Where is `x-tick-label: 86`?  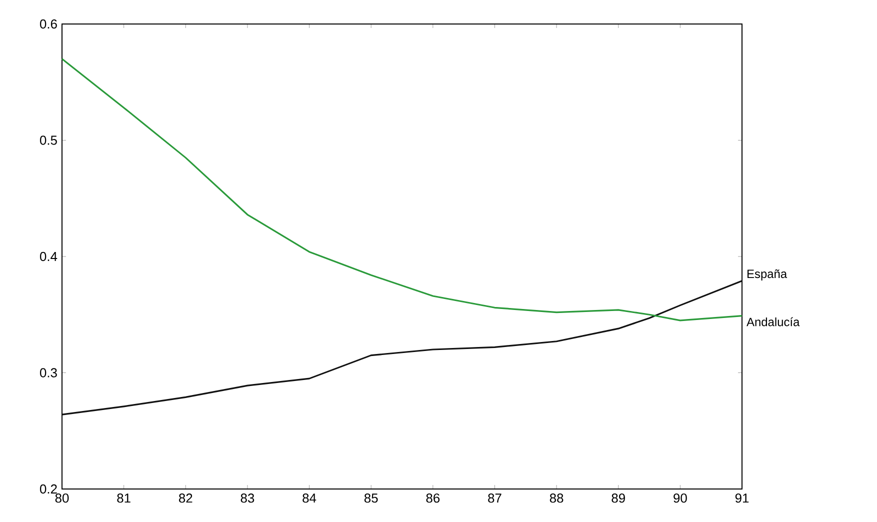
x-tick-label: 86 is located at coordinates (433, 498).